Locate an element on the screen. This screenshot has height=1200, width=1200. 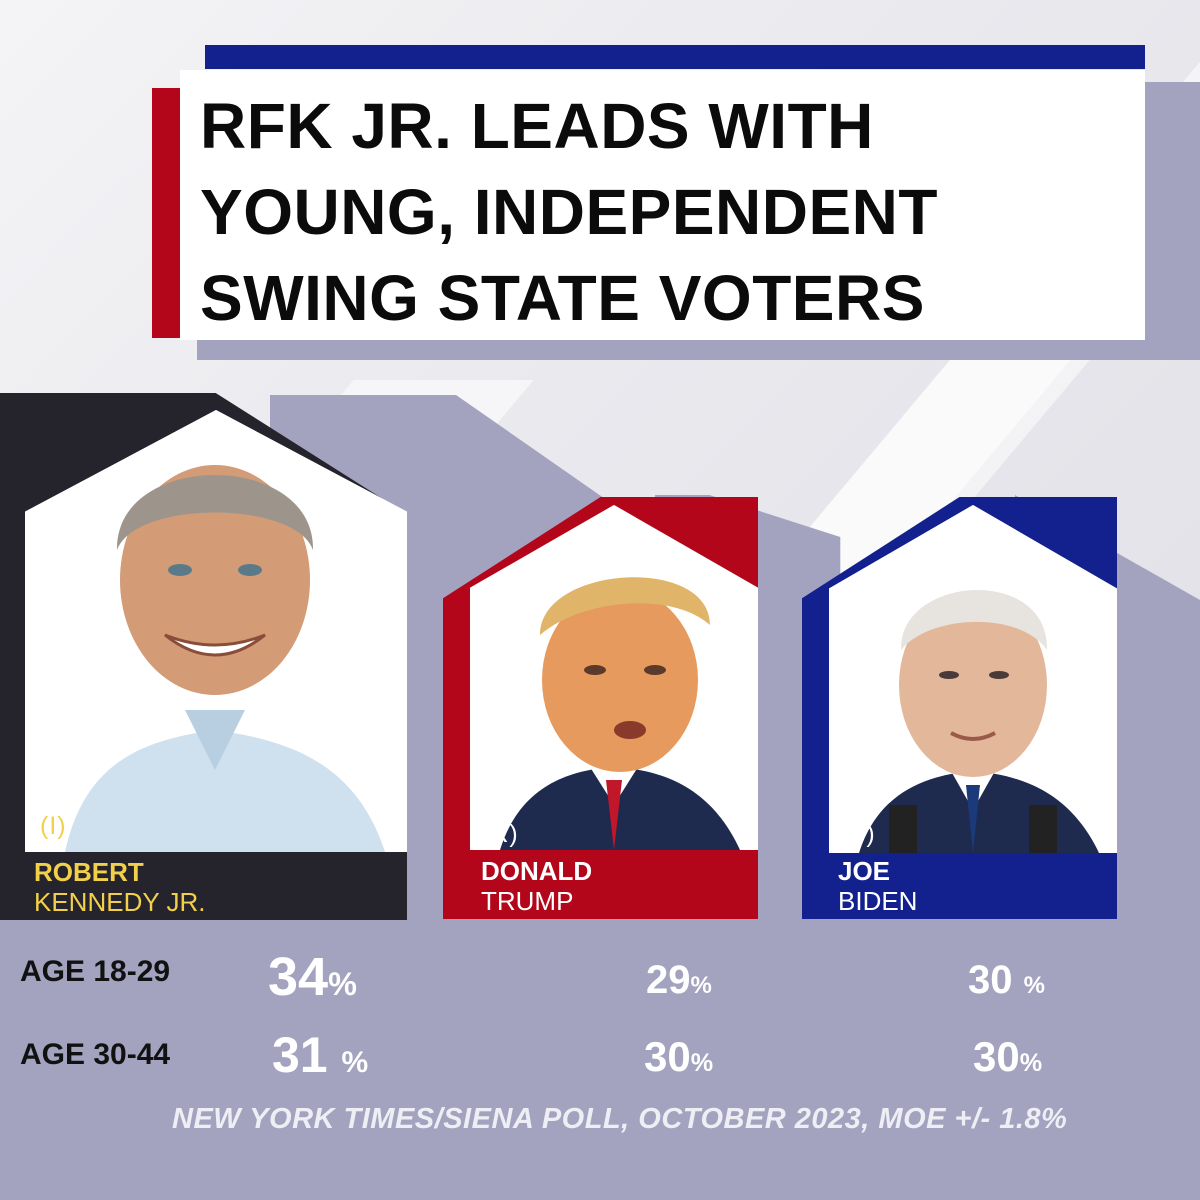
trump-name-bar is located at coordinates (600, 884).